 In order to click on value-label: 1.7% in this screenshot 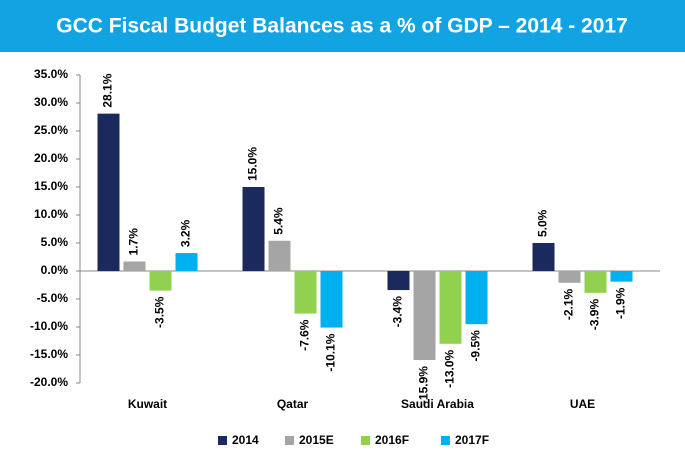, I will do `click(134, 242)`.